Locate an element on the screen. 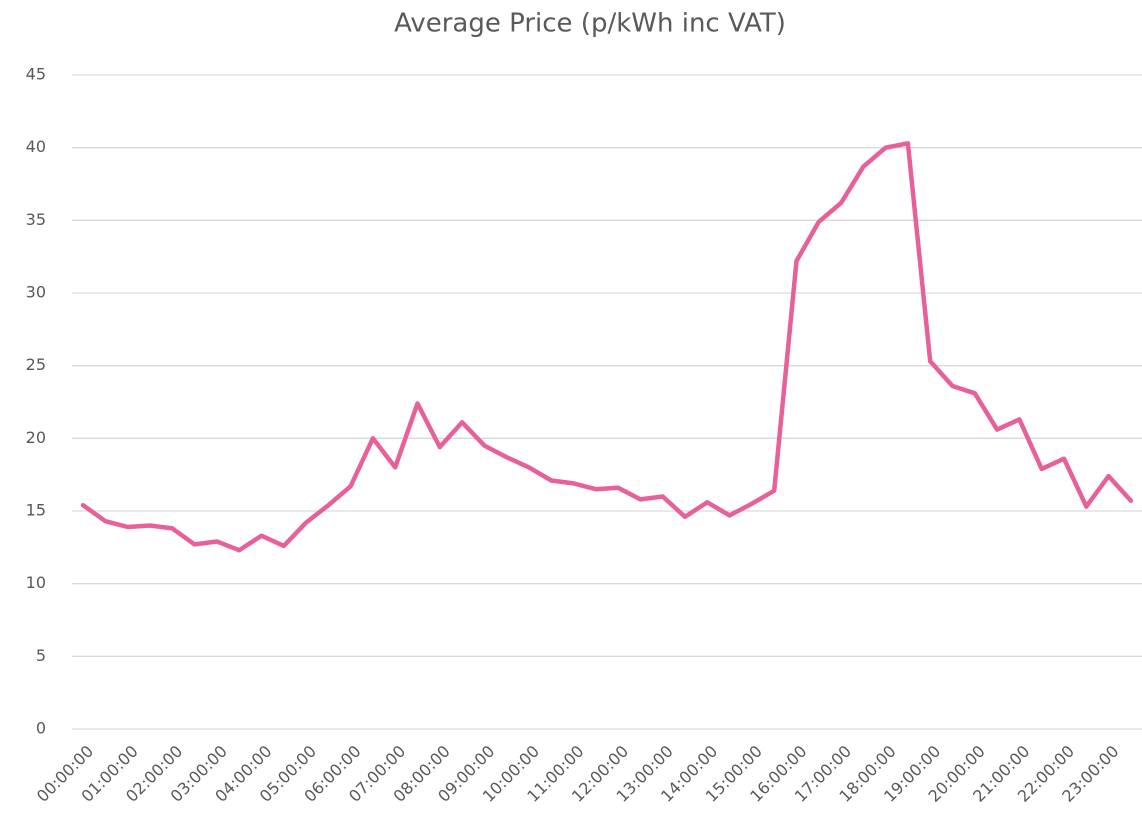  y-tick-label: 40 is located at coordinates (36, 146).